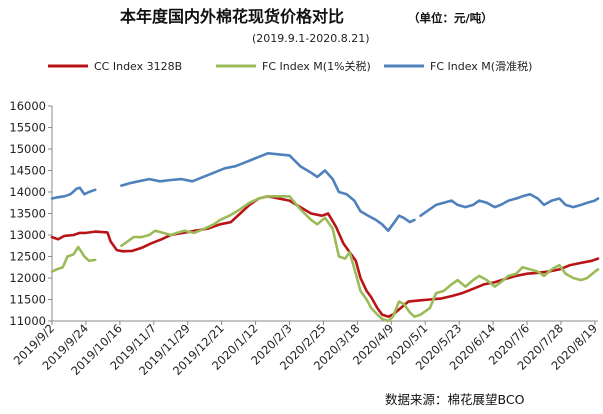  I want to click on y-tick-label: 15500, so click(27, 128).